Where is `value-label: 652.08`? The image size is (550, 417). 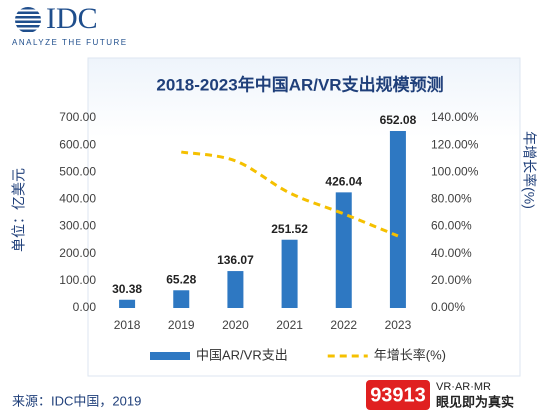 value-label: 652.08 is located at coordinates (398, 120).